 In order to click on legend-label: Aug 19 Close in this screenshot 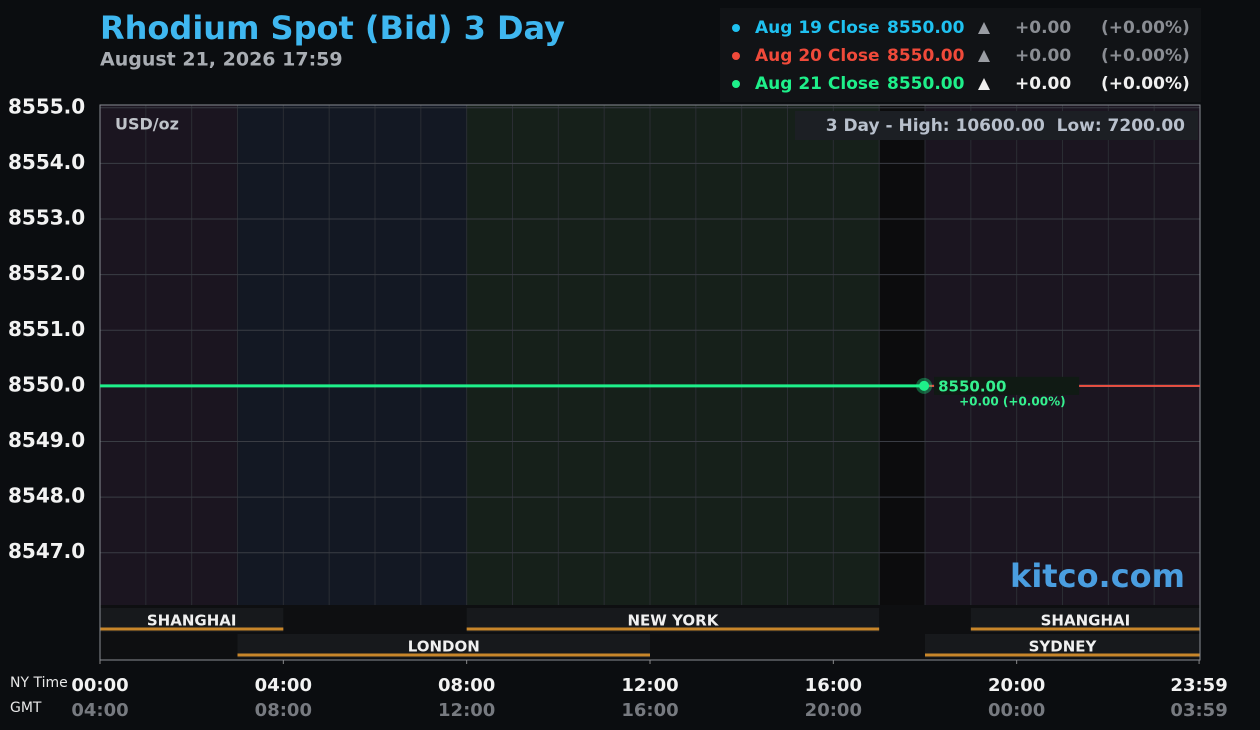, I will do `click(817, 28)`.